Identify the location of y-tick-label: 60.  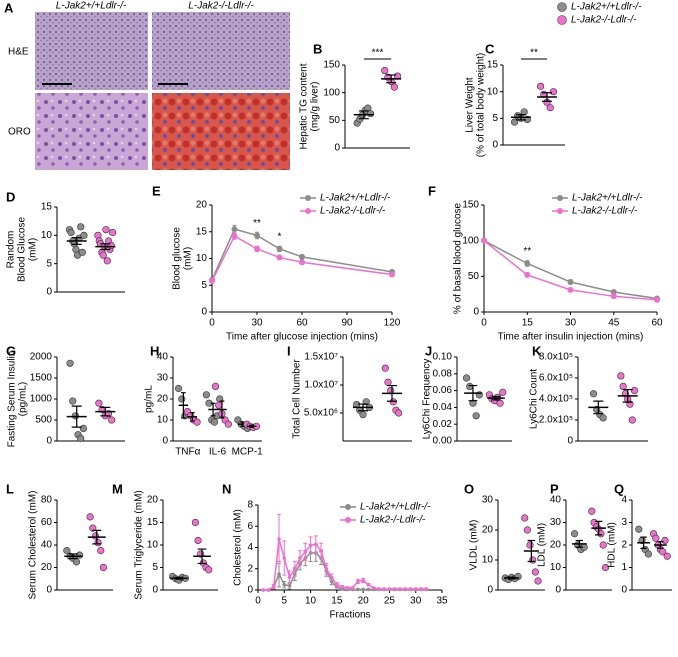
(47, 522).